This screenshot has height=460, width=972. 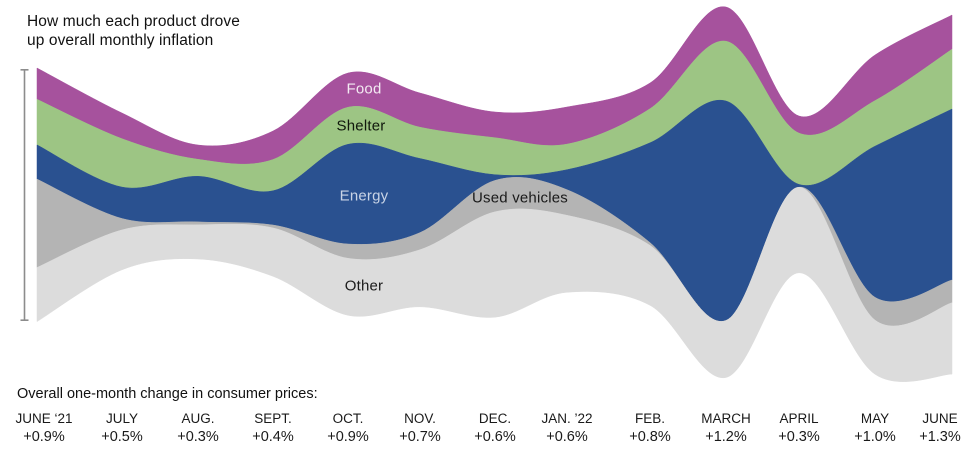 I want to click on stream-label-used-vehicles: Used vehicles, so click(x=520, y=198).